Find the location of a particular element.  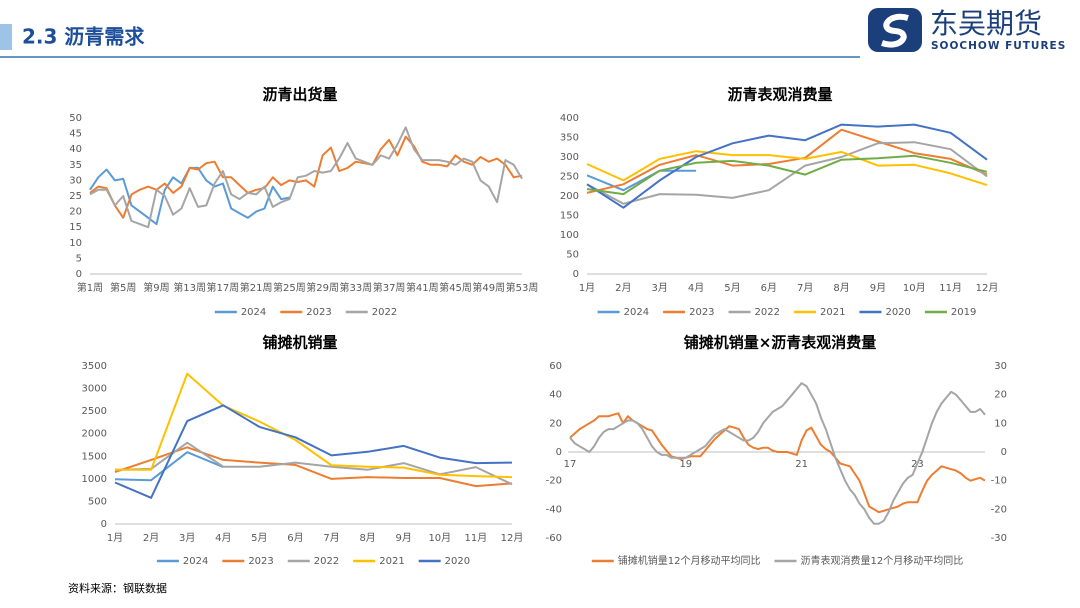

y-tick-label: 50 is located at coordinates (572, 255).